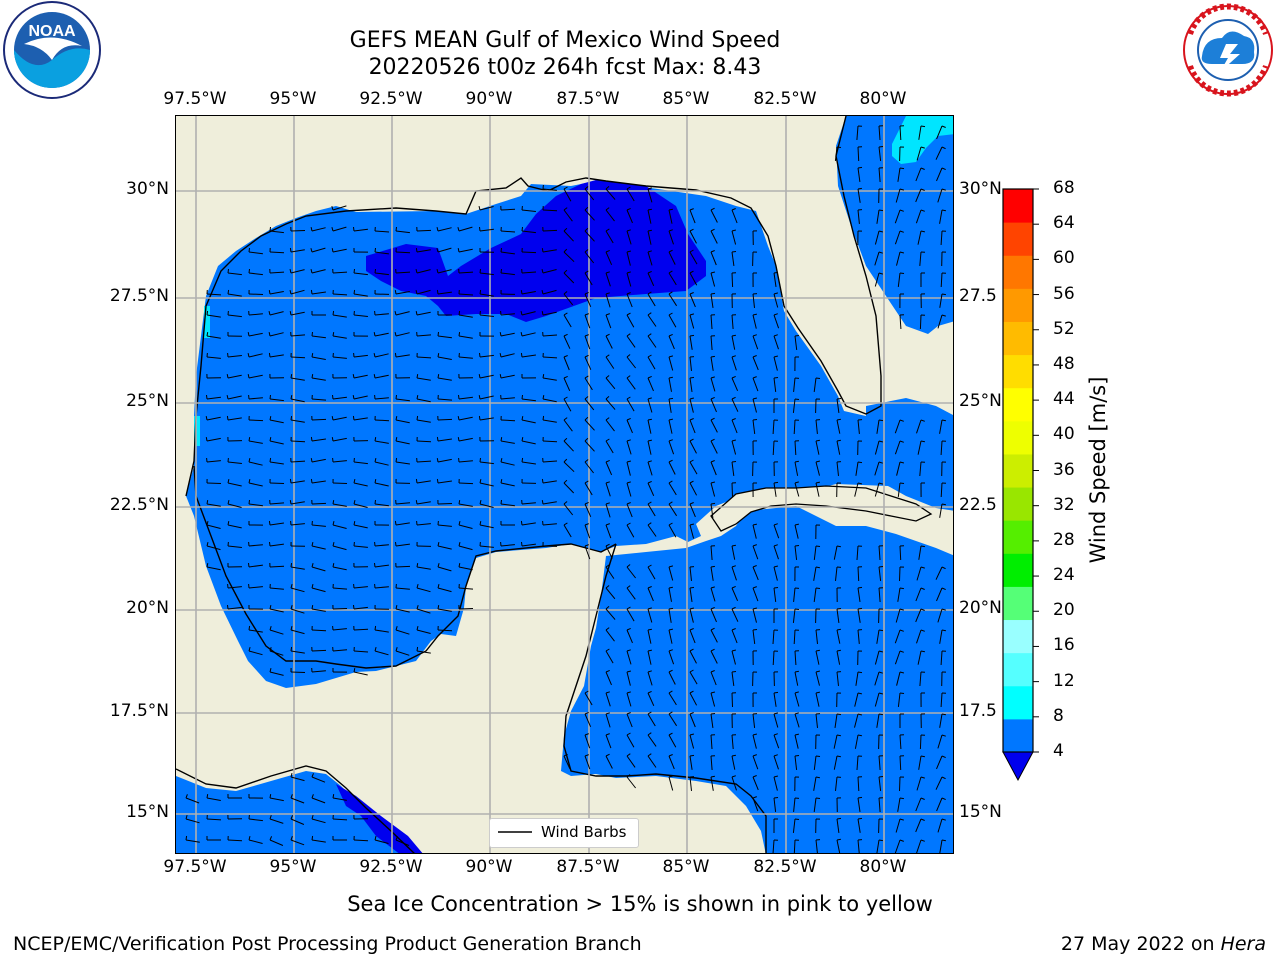  Describe the element at coordinates (1064, 504) in the screenshot. I see `colorbar-tick-label: 32` at that location.